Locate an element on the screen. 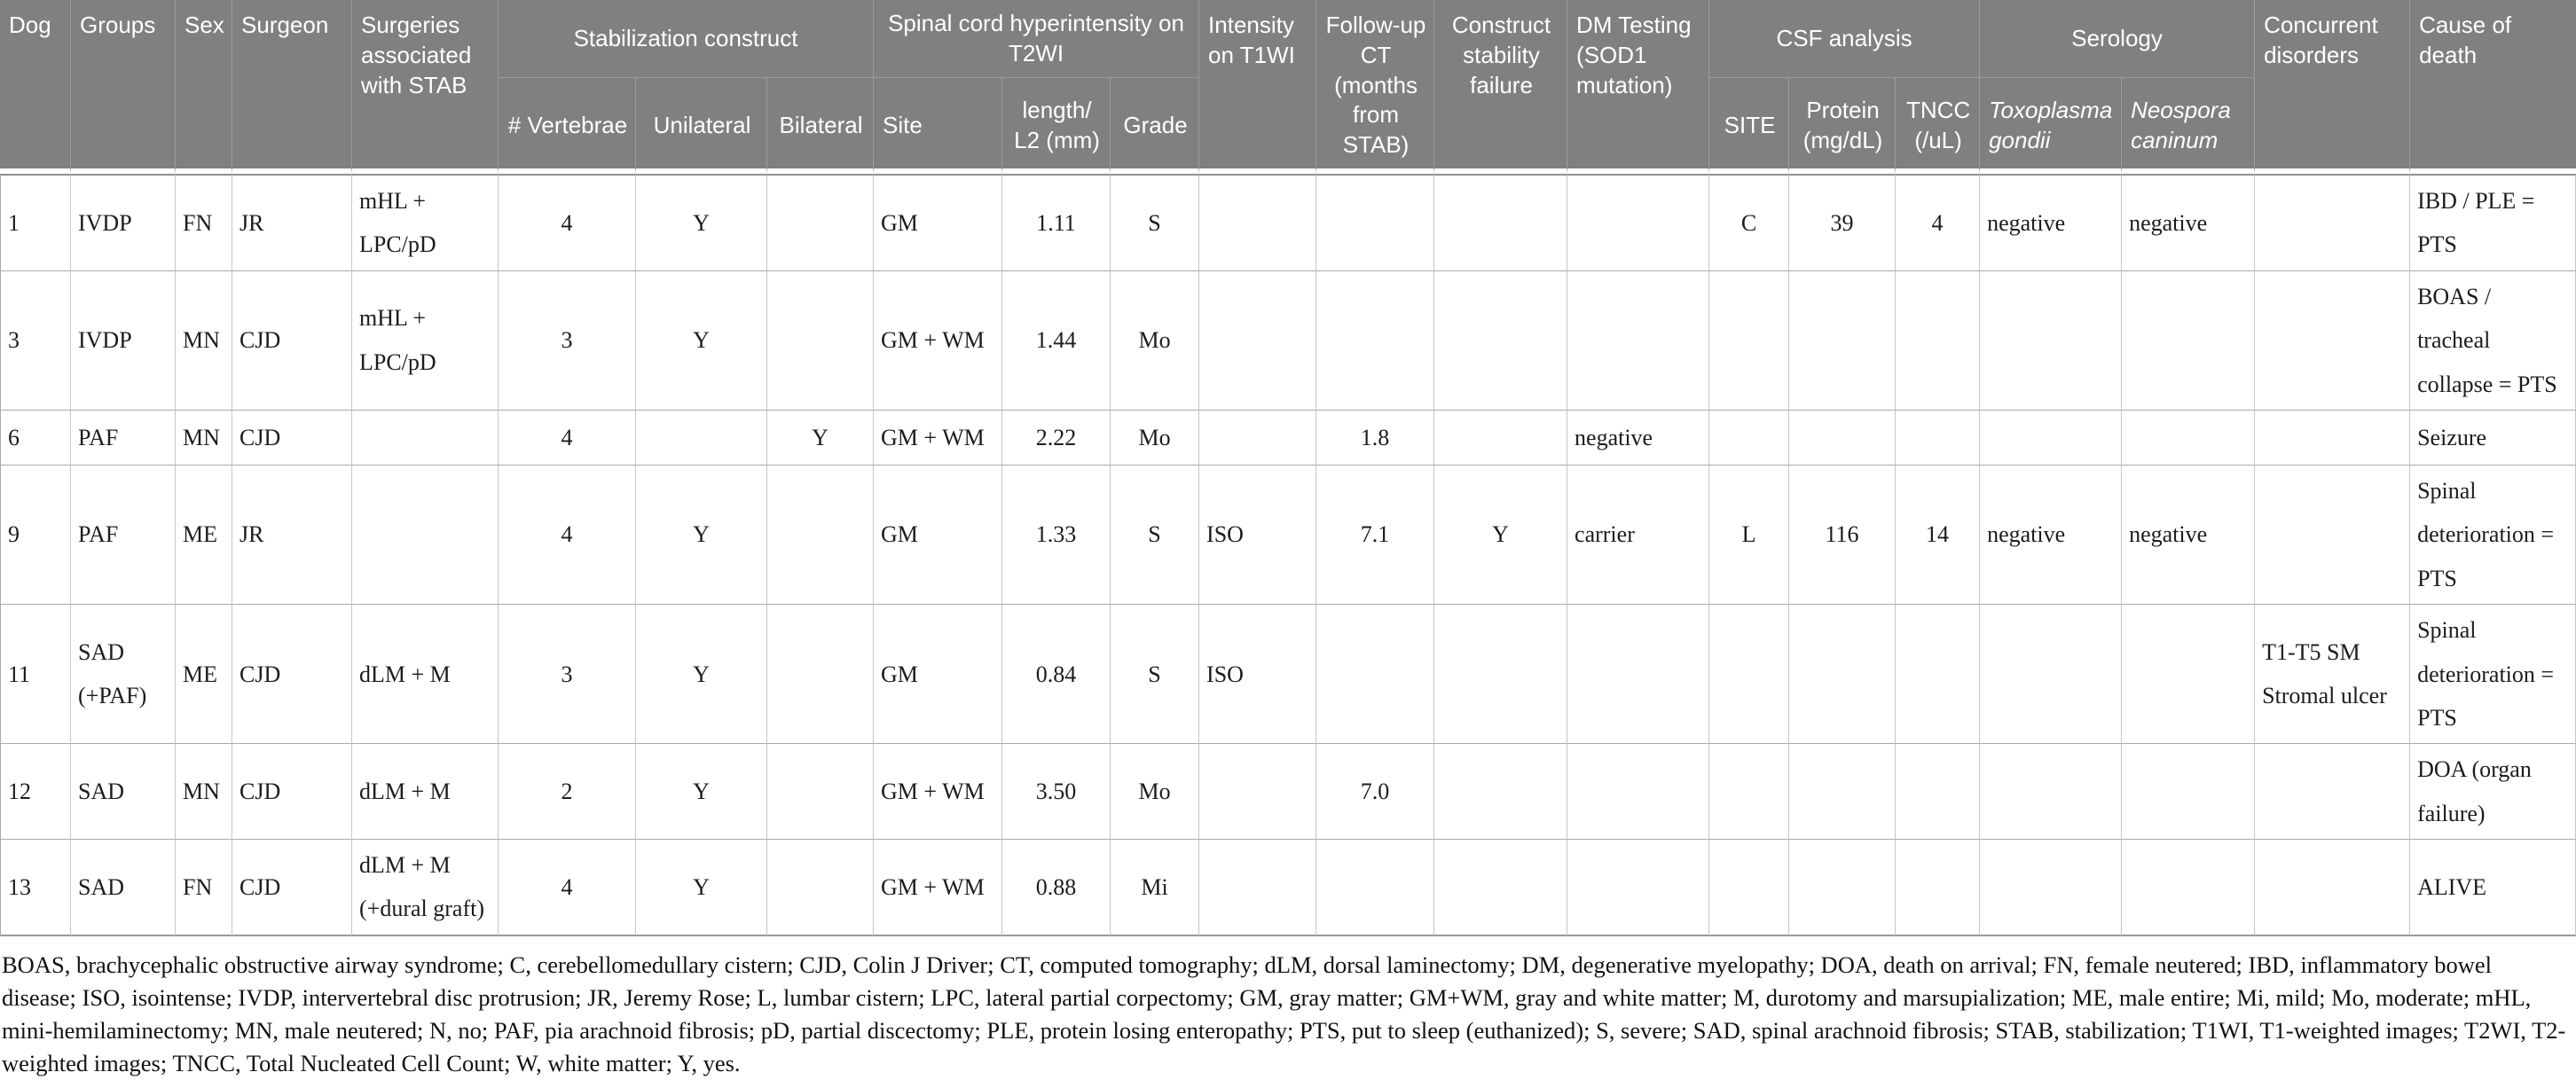  table-cell: Mi is located at coordinates (1155, 888).